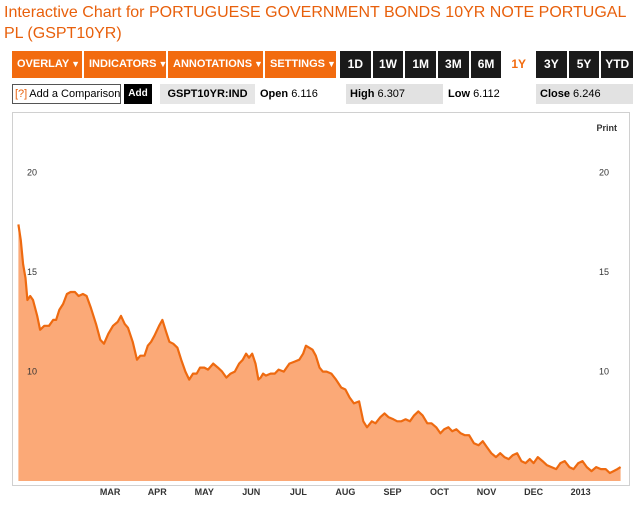 The image size is (635, 510). What do you see at coordinates (299, 492) in the screenshot?
I see `x-tick-label: JUL` at bounding box center [299, 492].